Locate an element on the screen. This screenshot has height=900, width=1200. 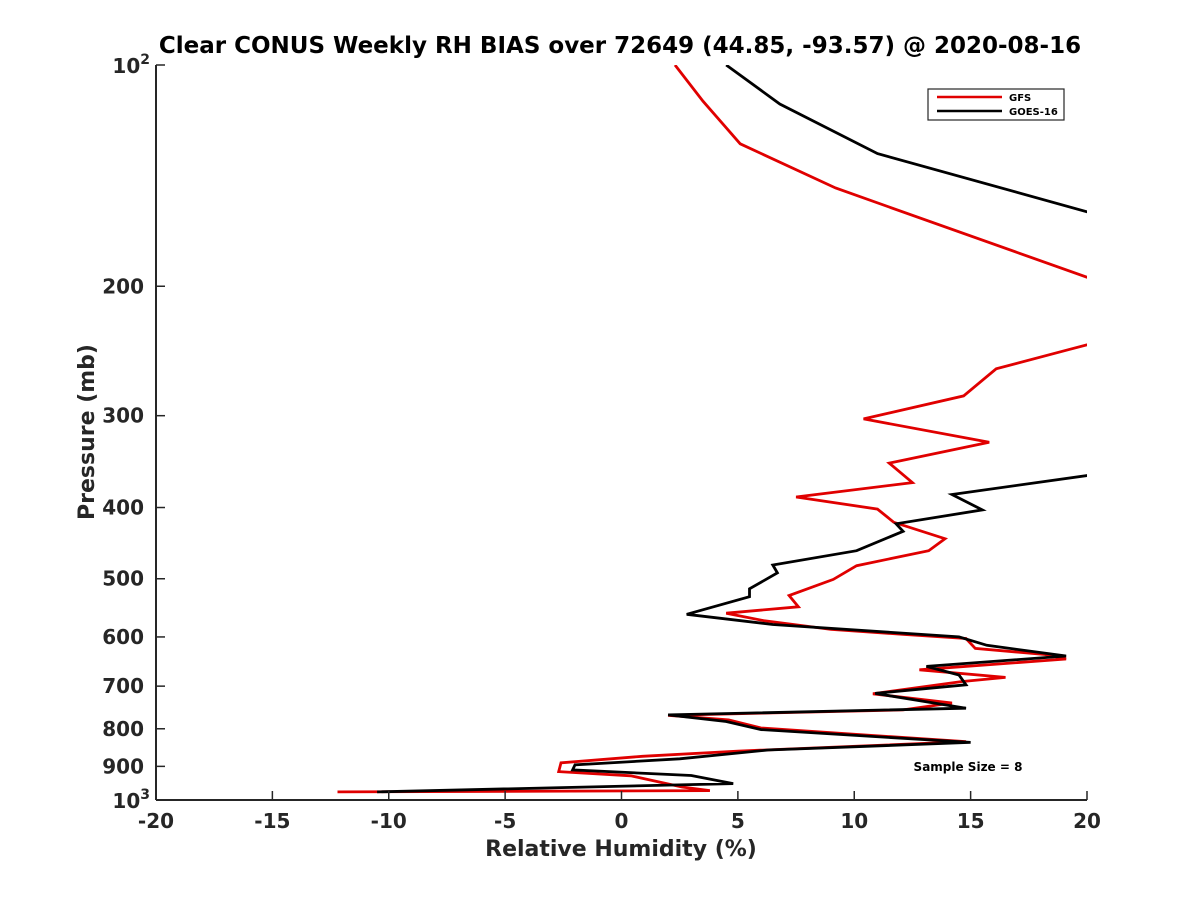
legend: GFS GOES-16 is located at coordinates (996, 104).